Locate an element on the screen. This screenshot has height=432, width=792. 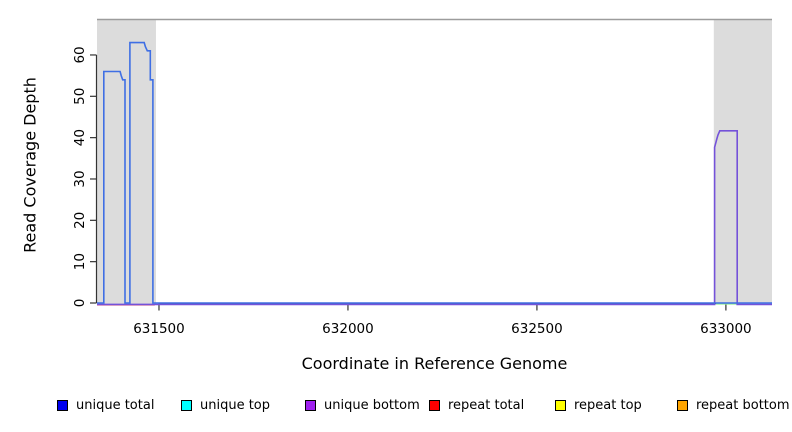
x-tick-label: 632000 is located at coordinates (348, 329).